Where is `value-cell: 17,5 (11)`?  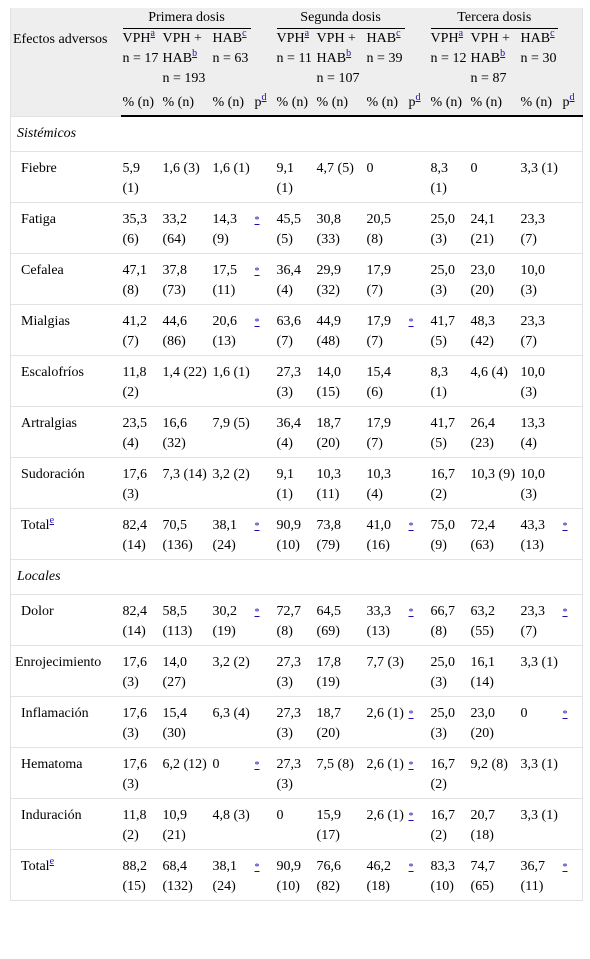 value-cell: 17,5 (11) is located at coordinates (231, 279).